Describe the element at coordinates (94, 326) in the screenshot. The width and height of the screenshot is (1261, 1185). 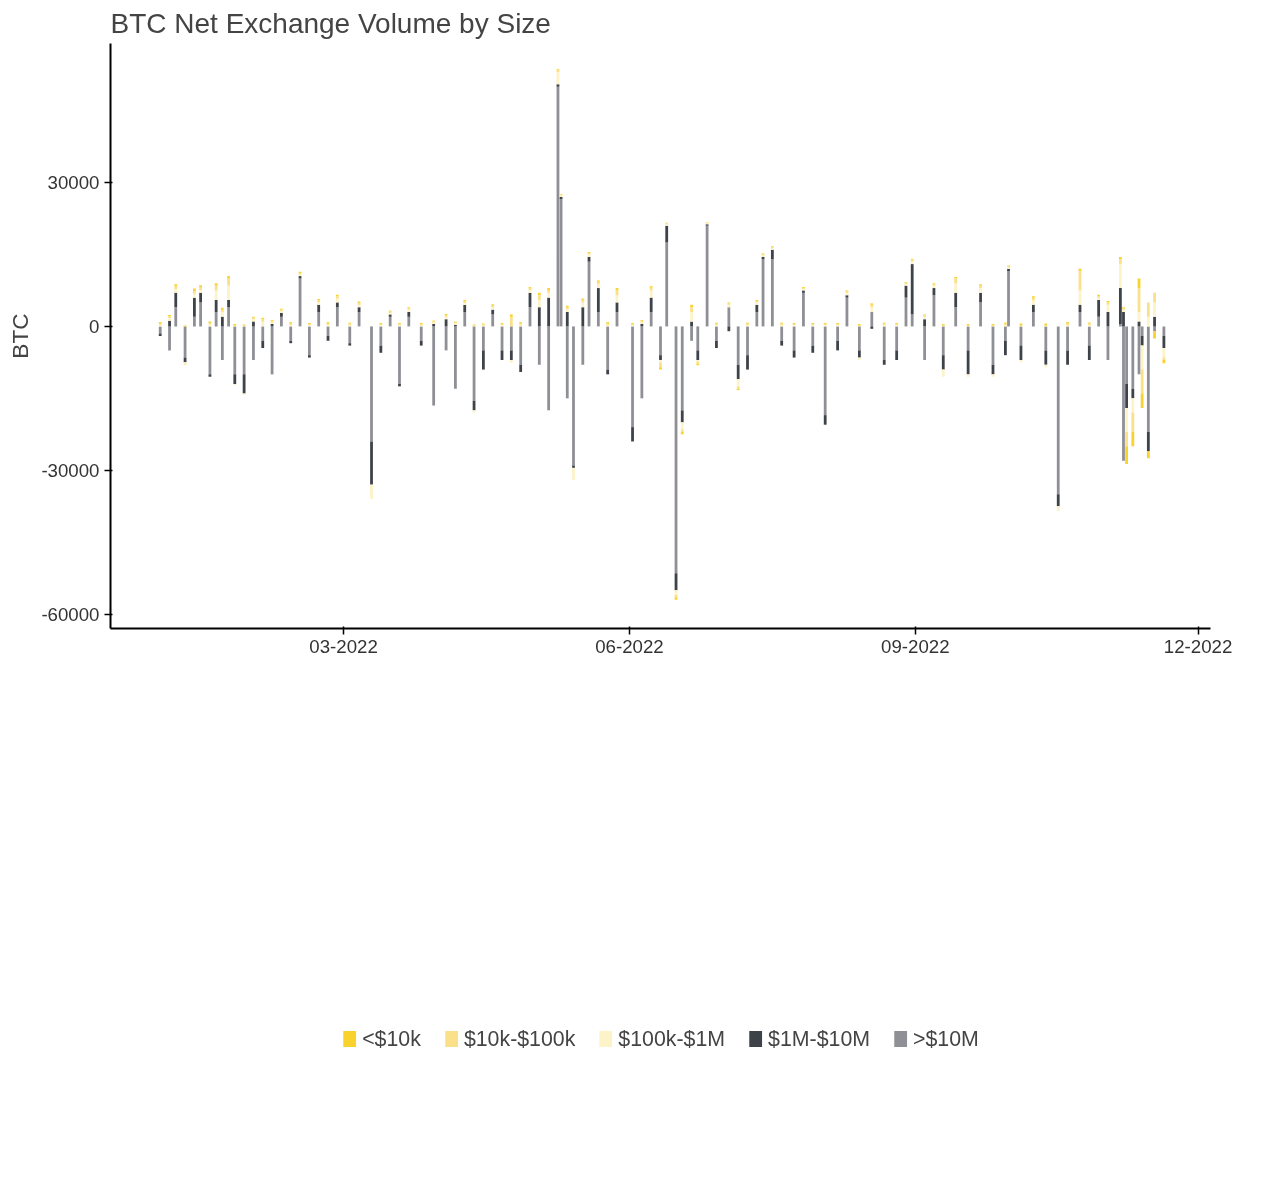
I see `y-tick-label: 0` at that location.